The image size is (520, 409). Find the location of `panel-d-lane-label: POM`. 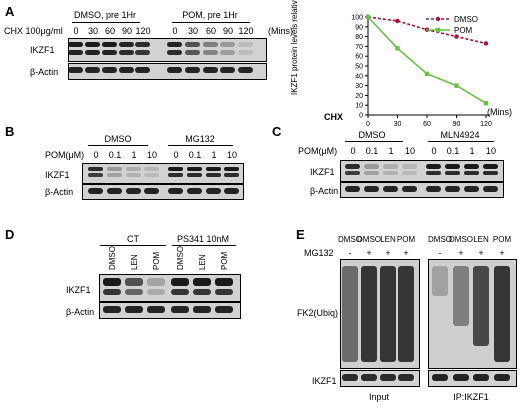

panel-d-lane-label: POM is located at coordinates (224, 260).